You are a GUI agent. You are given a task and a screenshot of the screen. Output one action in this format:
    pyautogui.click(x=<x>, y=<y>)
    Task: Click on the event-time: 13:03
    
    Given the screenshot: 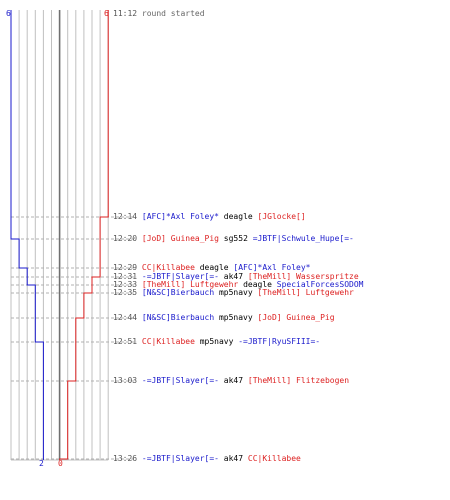 What is the action you would take?
    pyautogui.click(x=127, y=380)
    